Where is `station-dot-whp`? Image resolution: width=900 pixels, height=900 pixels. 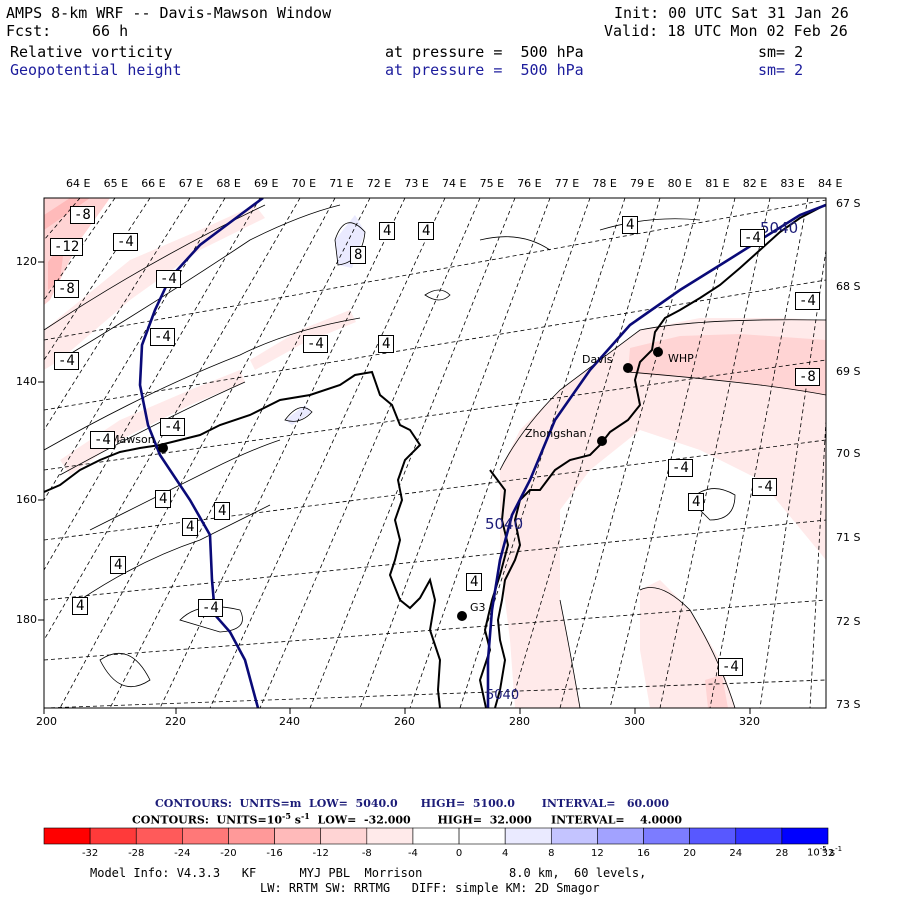
station-dot-whp is located at coordinates (658, 352).